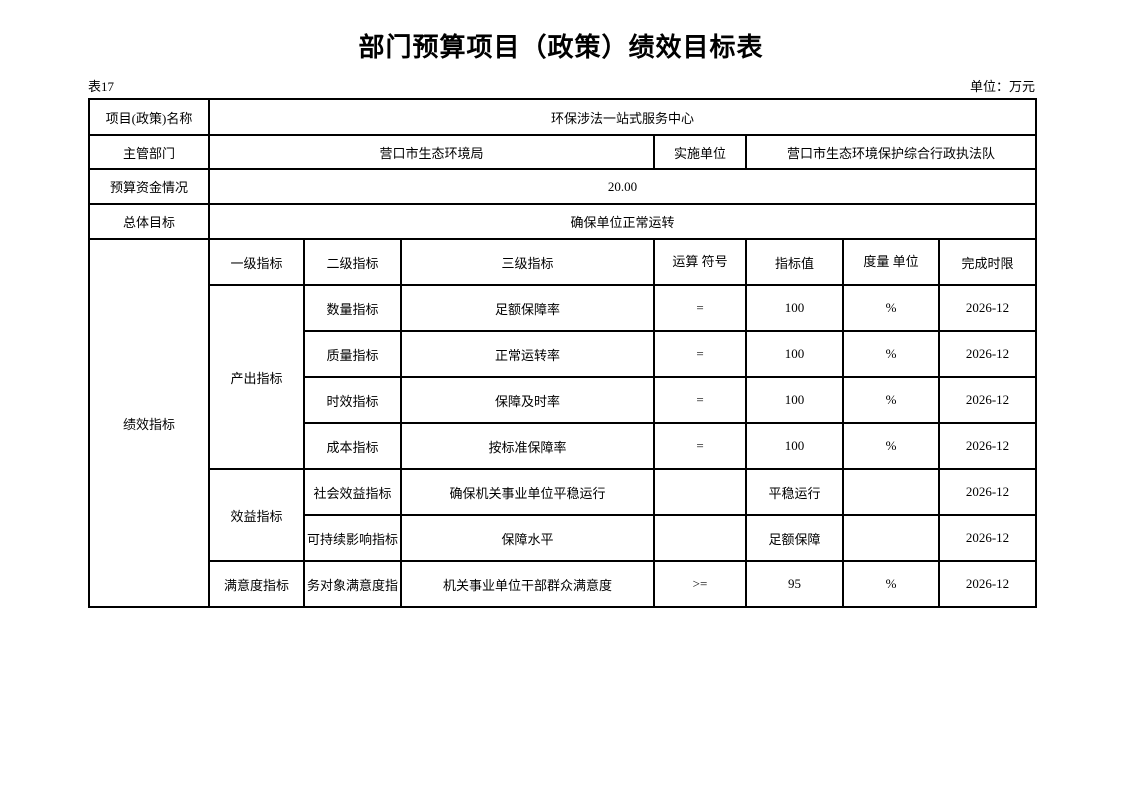 This screenshot has width=1122, height=793. I want to click on header-operator: 运算 符号, so click(700, 262).